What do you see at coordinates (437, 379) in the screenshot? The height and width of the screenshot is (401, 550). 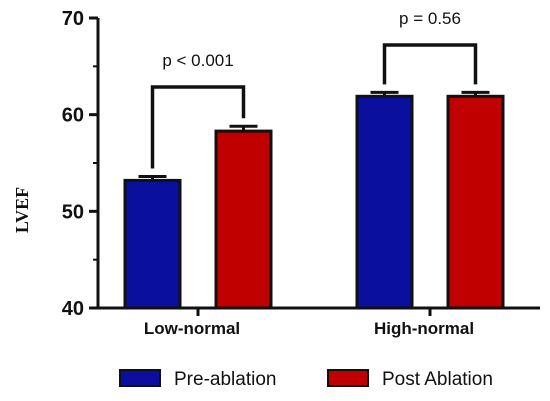 I see `legend-label: Post Ablation` at bounding box center [437, 379].